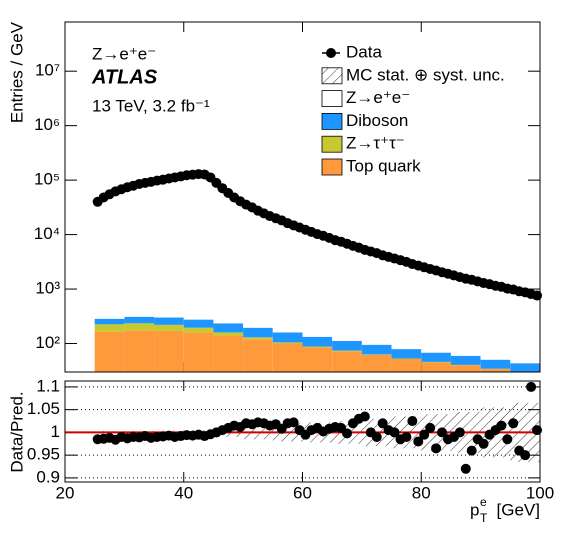 Image resolution: width=568 pixels, height=545 pixels. Describe the element at coordinates (43, 408) in the screenshot. I see `y-tick-label: 1.05` at that location.